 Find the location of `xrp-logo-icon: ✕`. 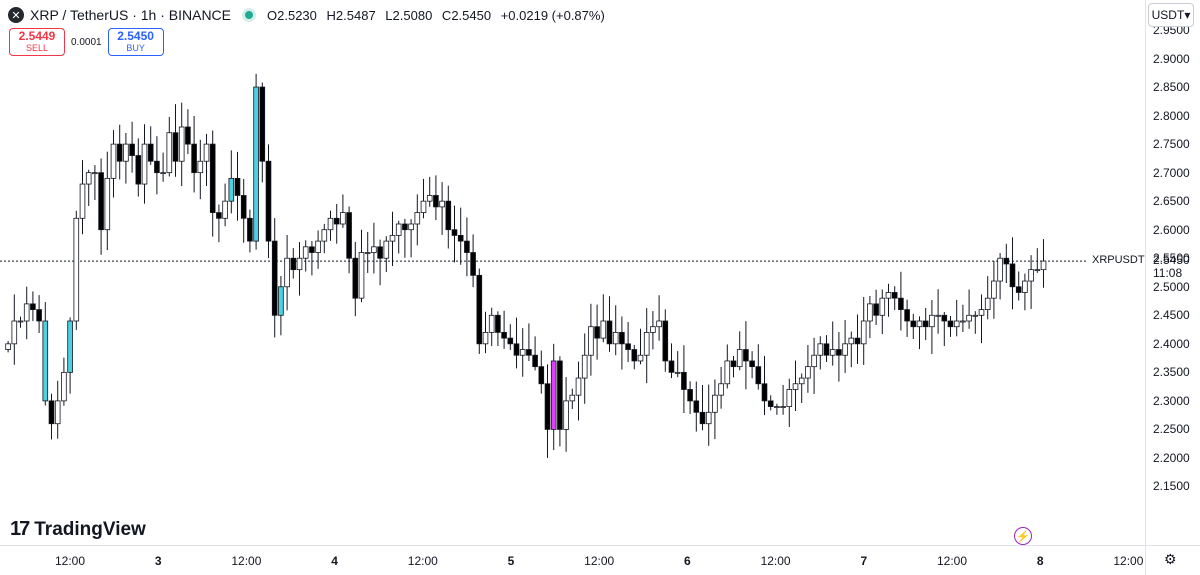

xrp-logo-icon: ✕ is located at coordinates (16, 15).